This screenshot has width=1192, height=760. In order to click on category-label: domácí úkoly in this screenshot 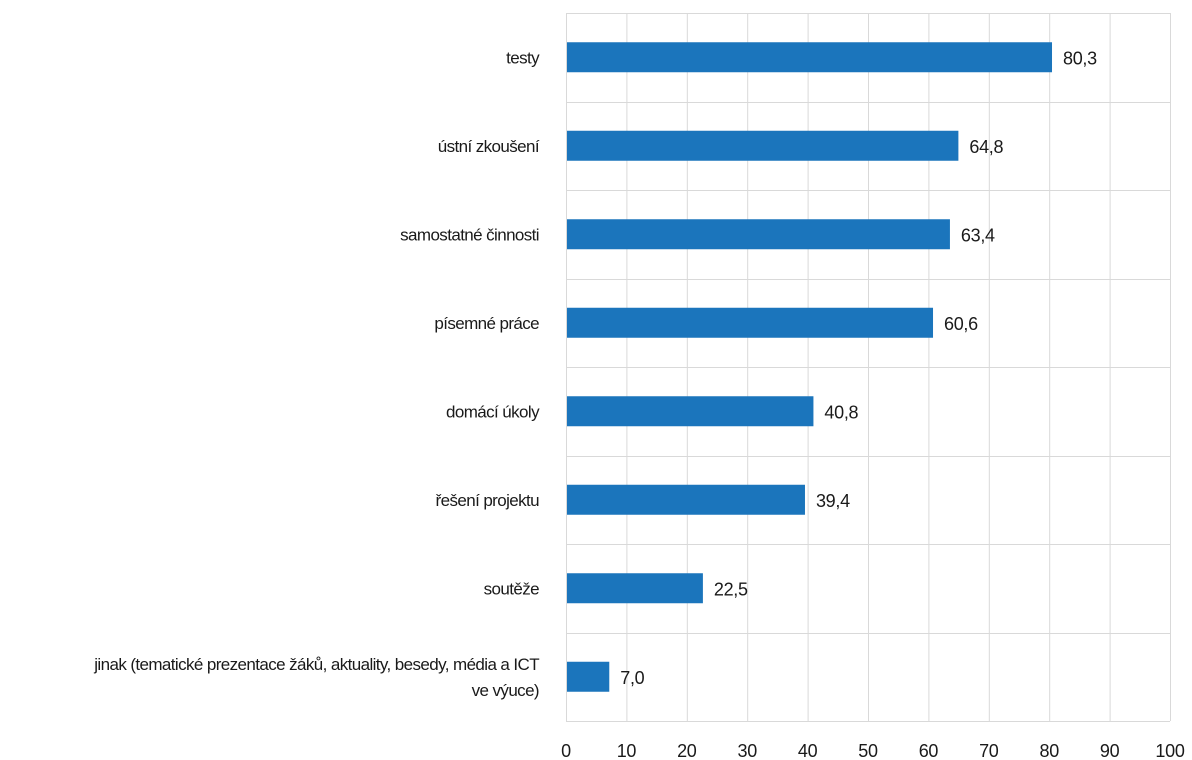, I will do `click(493, 411)`.